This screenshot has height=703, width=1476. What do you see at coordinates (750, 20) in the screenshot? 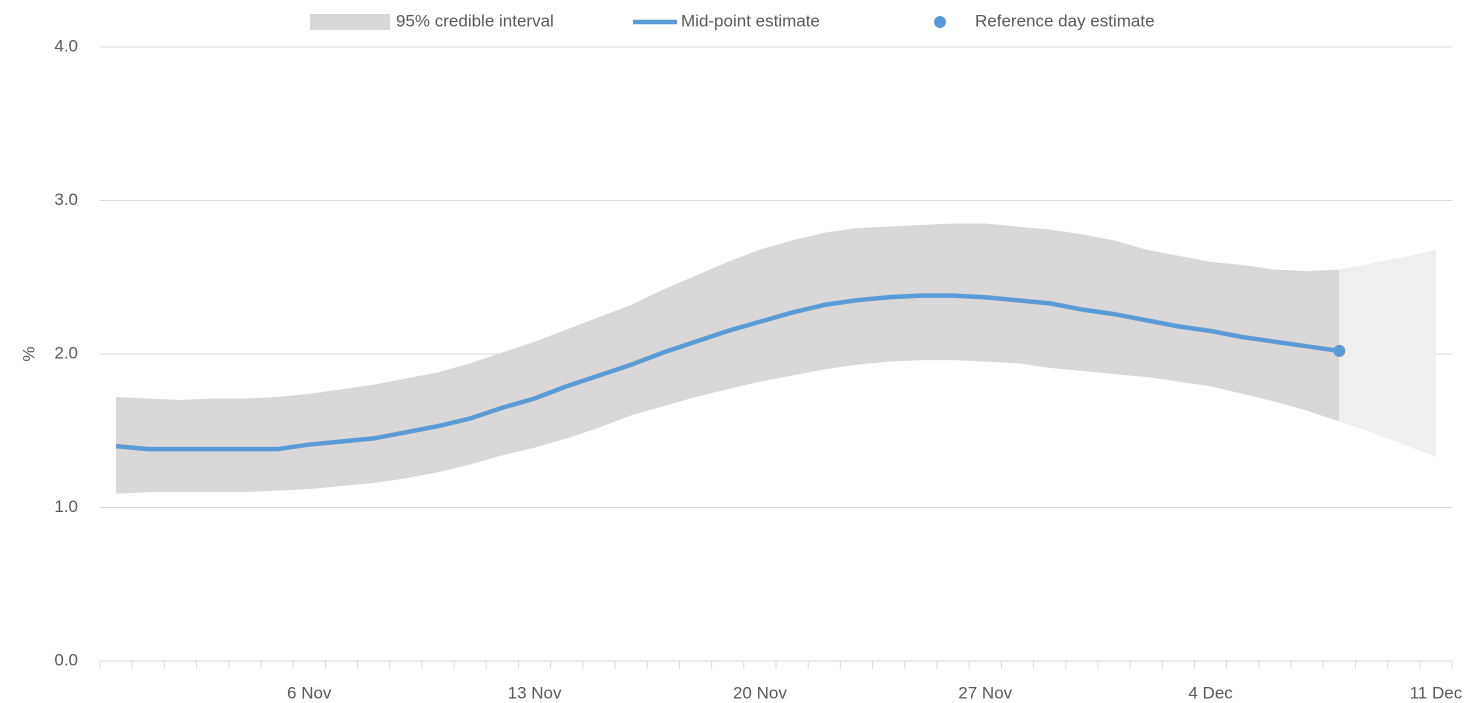
I see `legend-label: Mid-point estimate` at bounding box center [750, 20].